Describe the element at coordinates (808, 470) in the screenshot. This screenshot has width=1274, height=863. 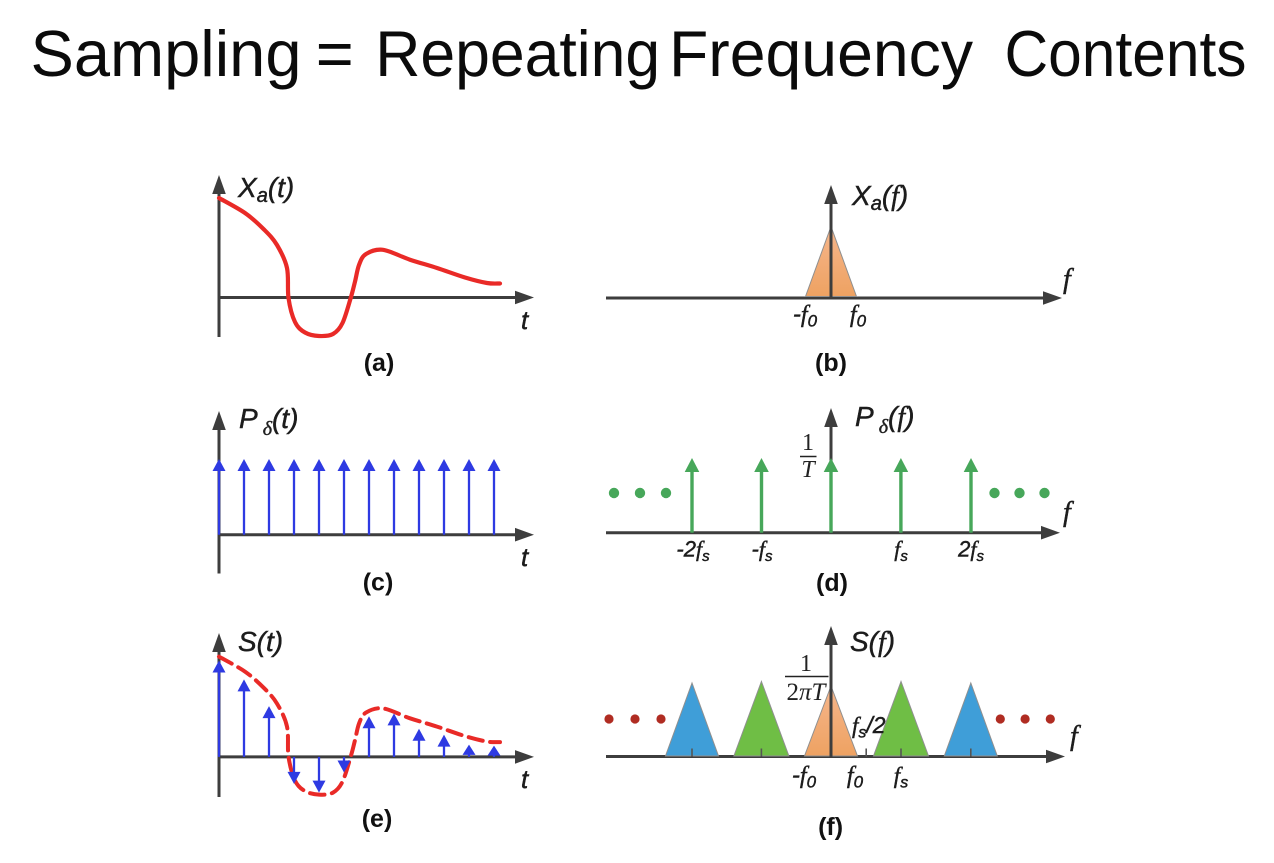
I see `svg-text: T` at that location.